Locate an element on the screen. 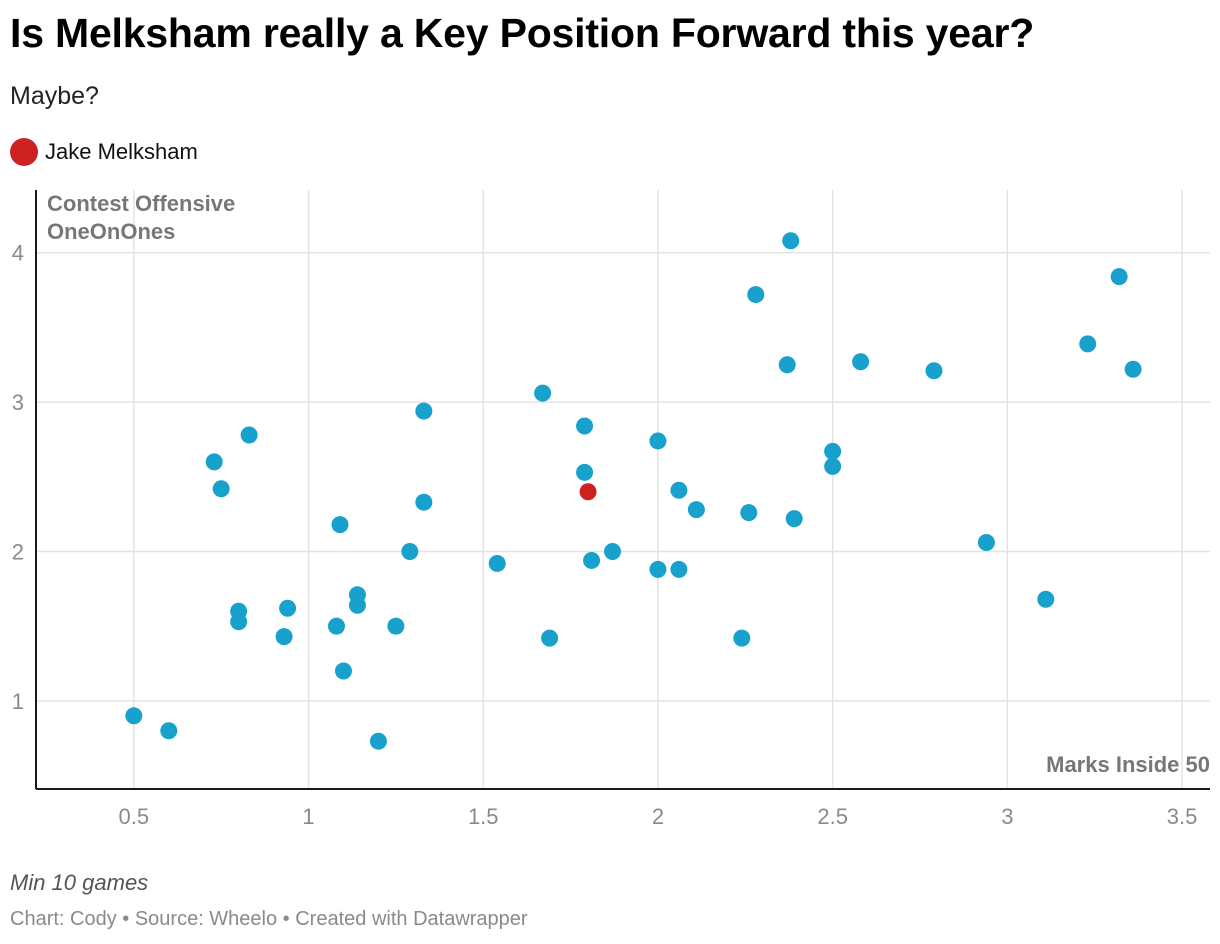 This screenshot has width=1220, height=944. x-tick-label: 2.5 is located at coordinates (832, 816).